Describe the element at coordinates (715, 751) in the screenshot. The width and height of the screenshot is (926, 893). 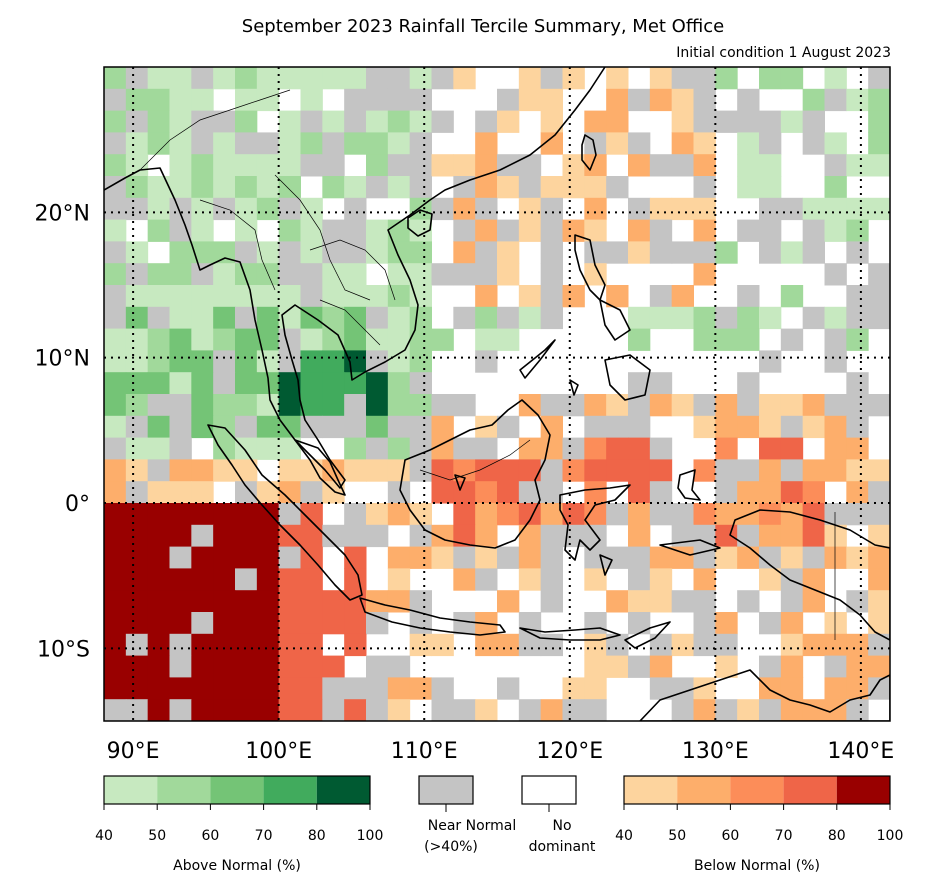
I see `lon-tick-label: 130°E` at that location.